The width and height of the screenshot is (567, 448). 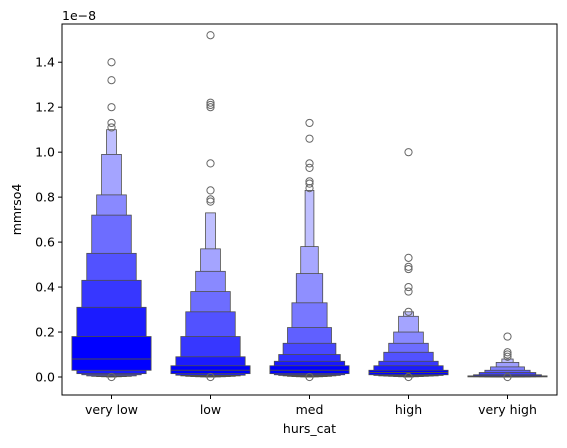 I want to click on y-tick-label: 1.0, so click(x=45, y=152).